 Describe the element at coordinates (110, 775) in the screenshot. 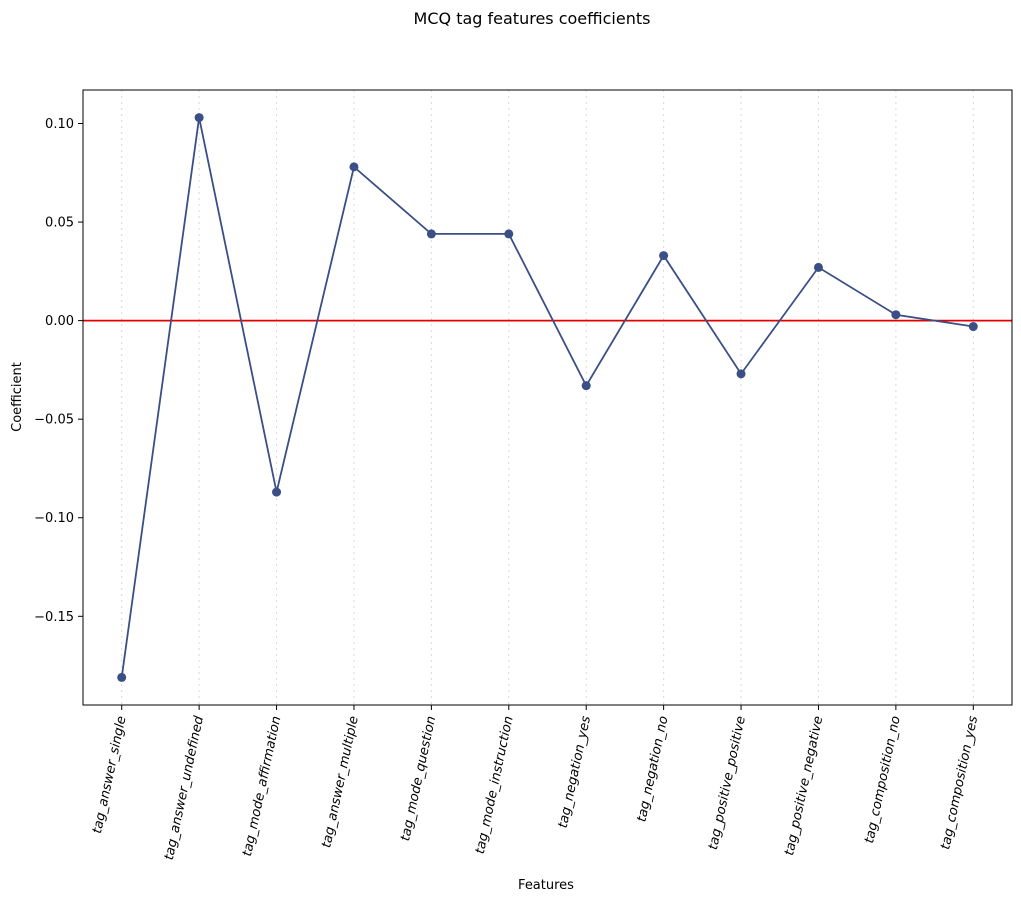

I see `x-tick-label: tag_answer_single` at that location.